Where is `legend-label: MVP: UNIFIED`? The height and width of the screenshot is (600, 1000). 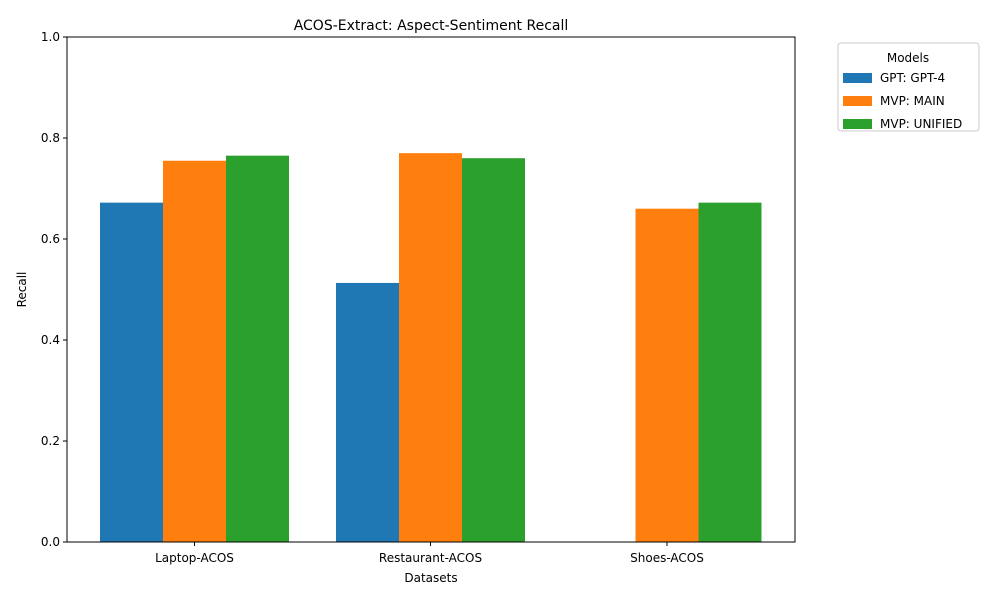 legend-label: MVP: UNIFIED is located at coordinates (921, 124).